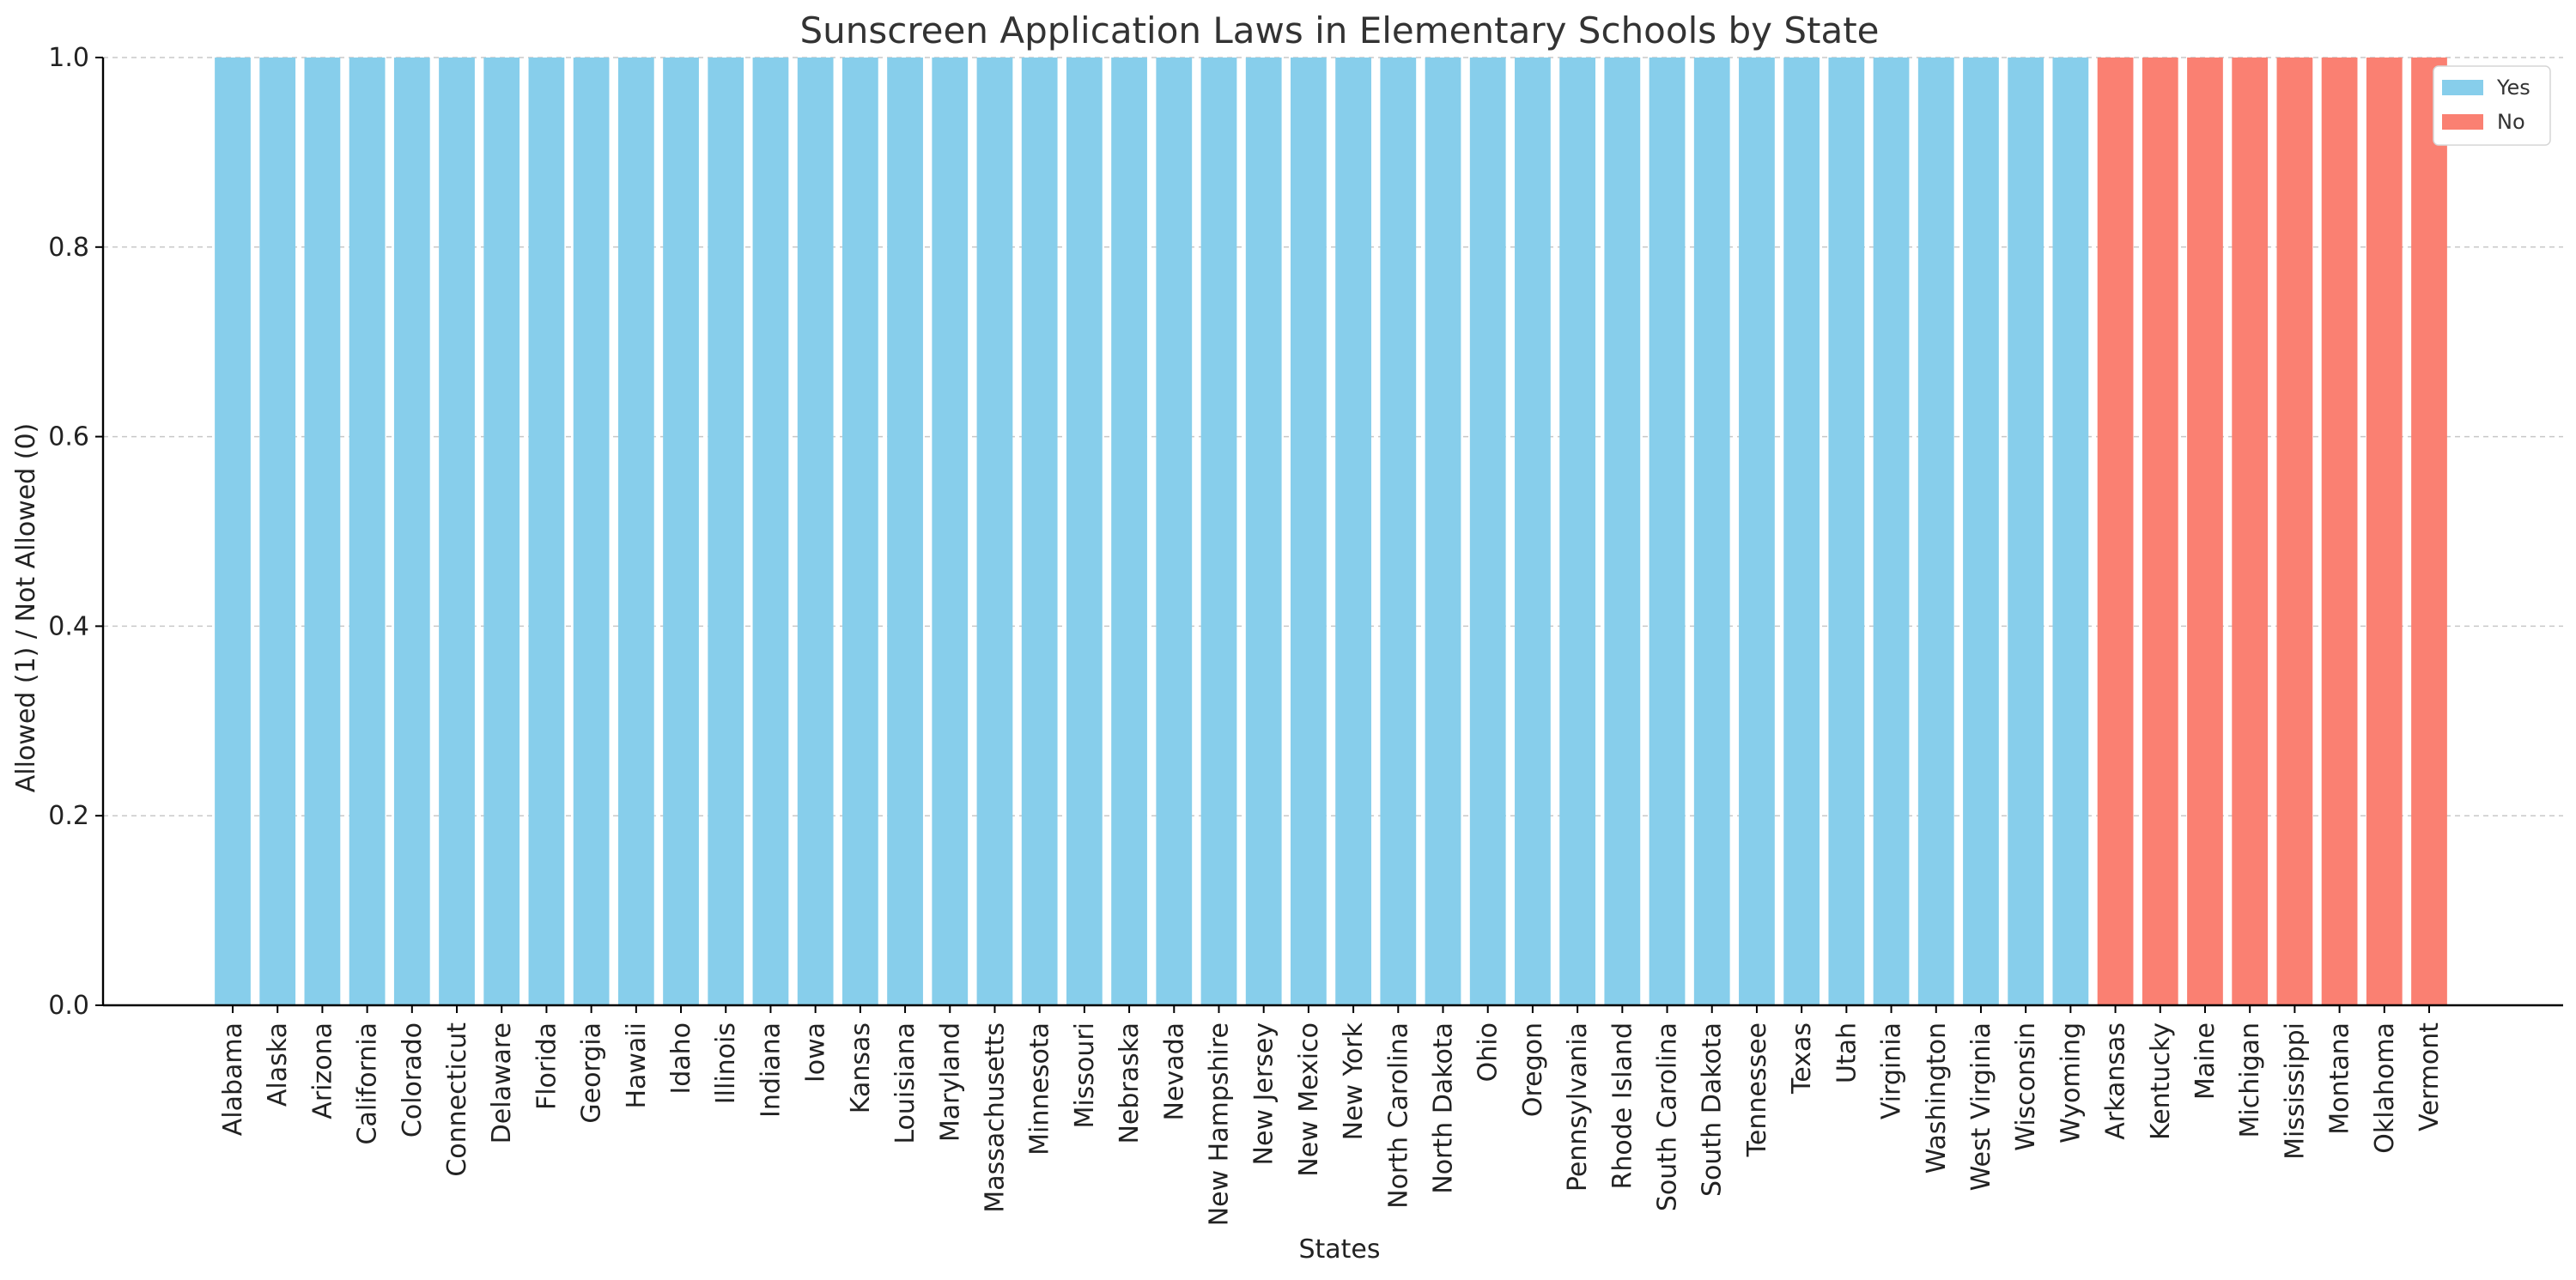 The image size is (2576, 1280). Describe the element at coordinates (1354, 1081) in the screenshot. I see `x-tick-label: New York` at that location.